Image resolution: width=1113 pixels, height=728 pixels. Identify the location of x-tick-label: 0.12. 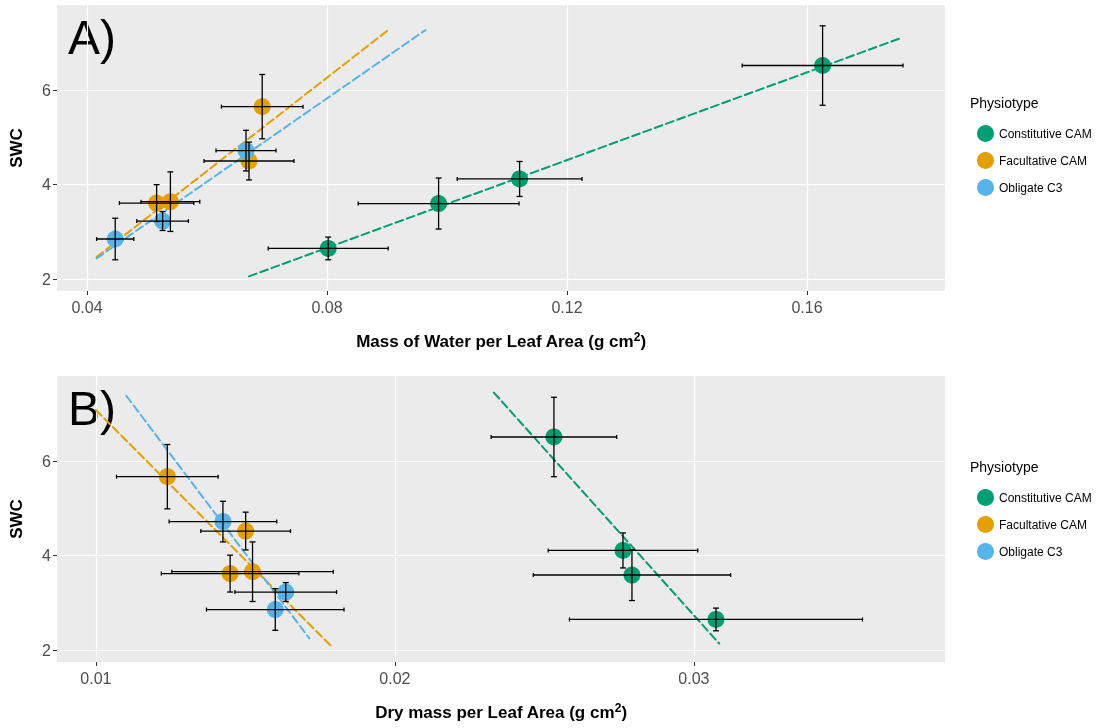
(567, 307).